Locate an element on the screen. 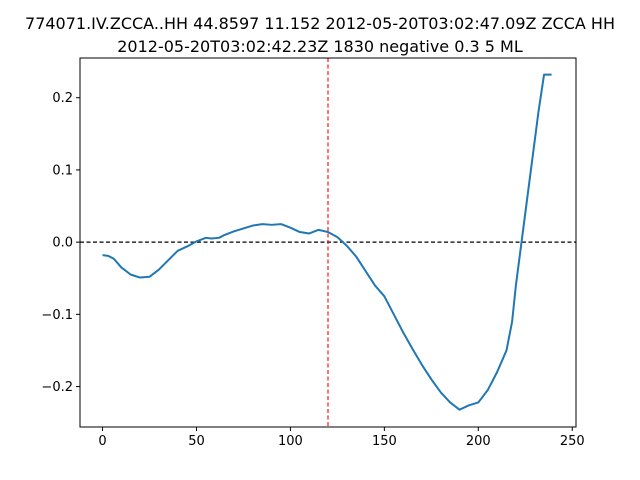 The image size is (640, 480). x-tick-label: 200 is located at coordinates (478, 441).